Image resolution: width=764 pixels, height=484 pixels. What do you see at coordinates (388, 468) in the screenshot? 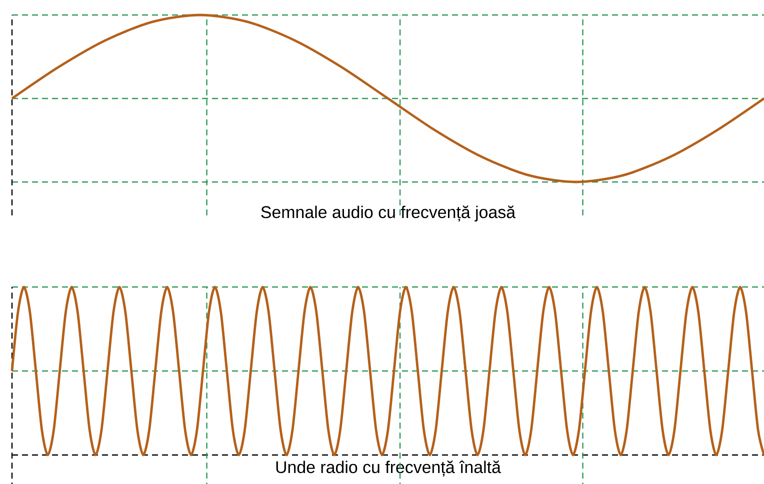
I see `x-axis-title: Unde radio cu frecvență înaltă` at bounding box center [388, 468].